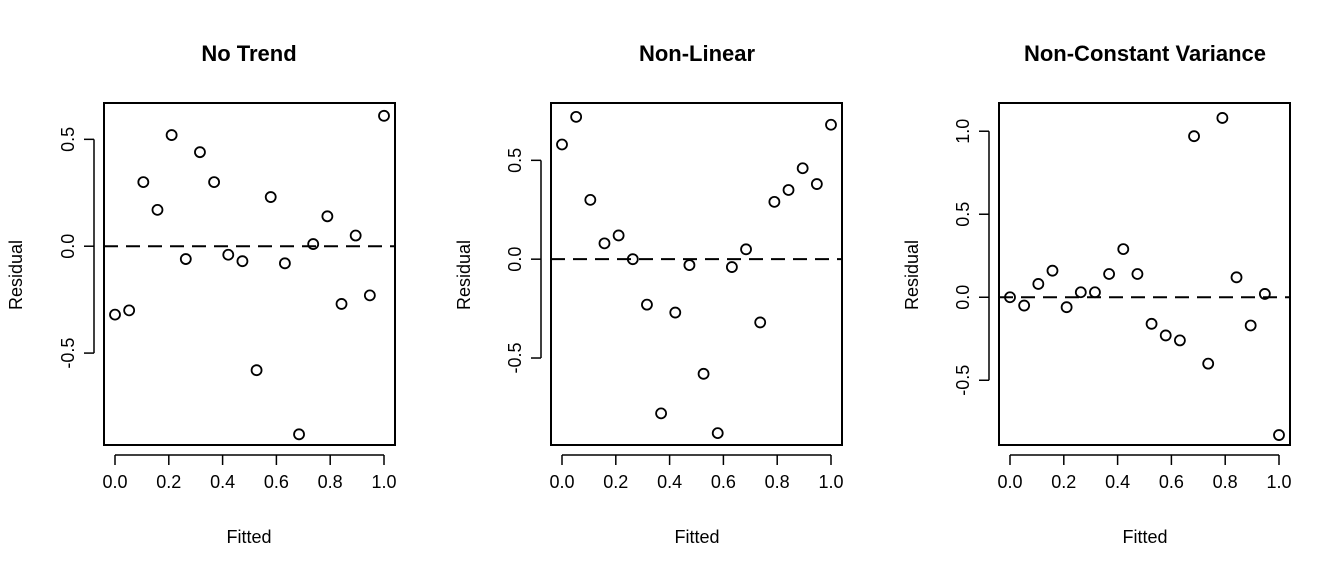 This screenshot has height=576, width=1344. What do you see at coordinates (248, 53) in the screenshot?
I see `chart-title: No Trend` at bounding box center [248, 53].